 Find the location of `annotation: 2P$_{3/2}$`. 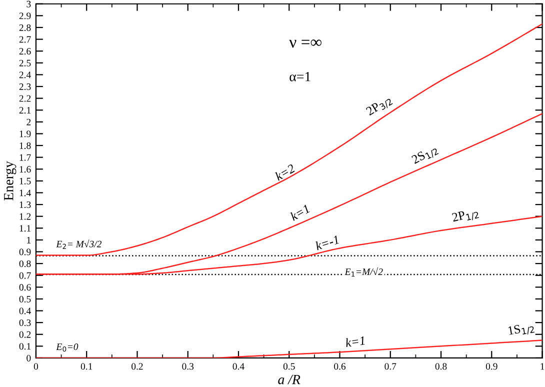

annotation: 2P$_{3/2}$ is located at coordinates (380, 106).